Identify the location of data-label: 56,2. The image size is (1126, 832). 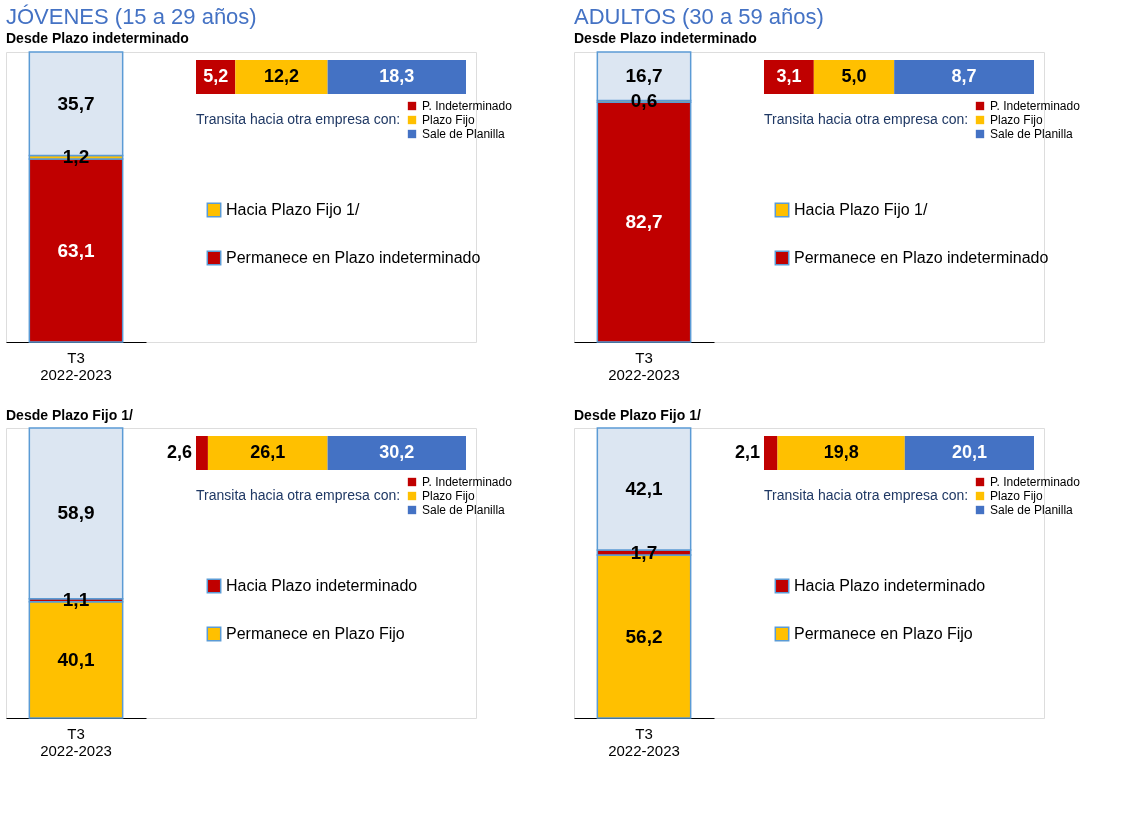
(644, 636).